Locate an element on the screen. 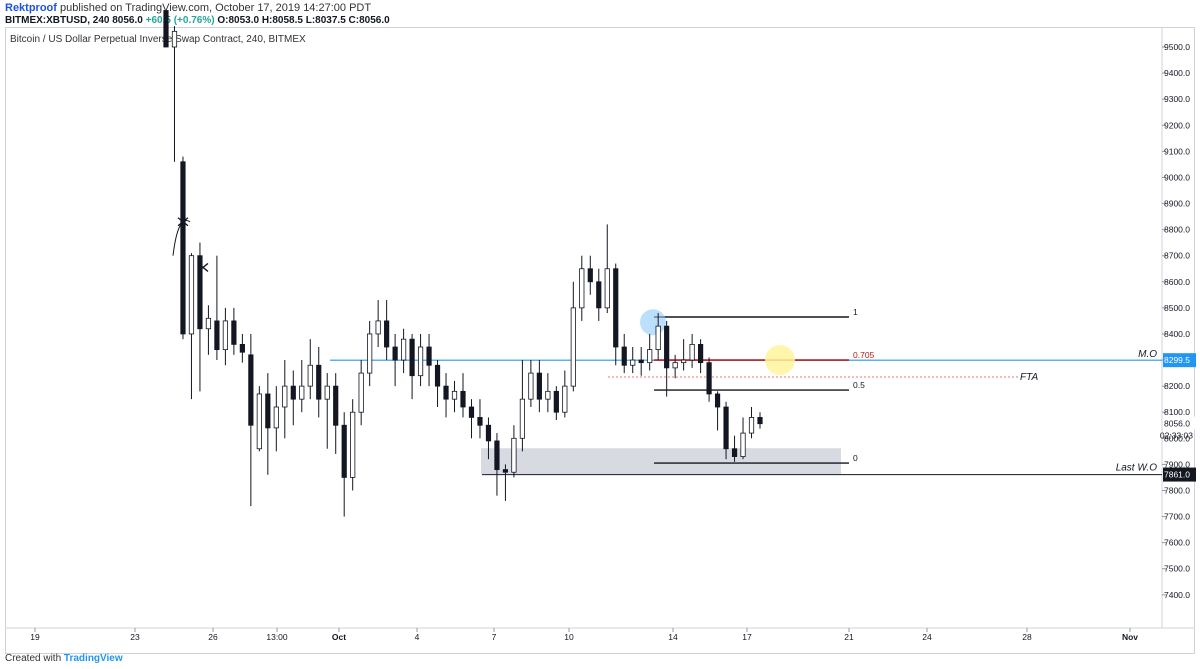 This screenshot has height=669, width=1200. created-with-text: Created with is located at coordinates (33, 658).